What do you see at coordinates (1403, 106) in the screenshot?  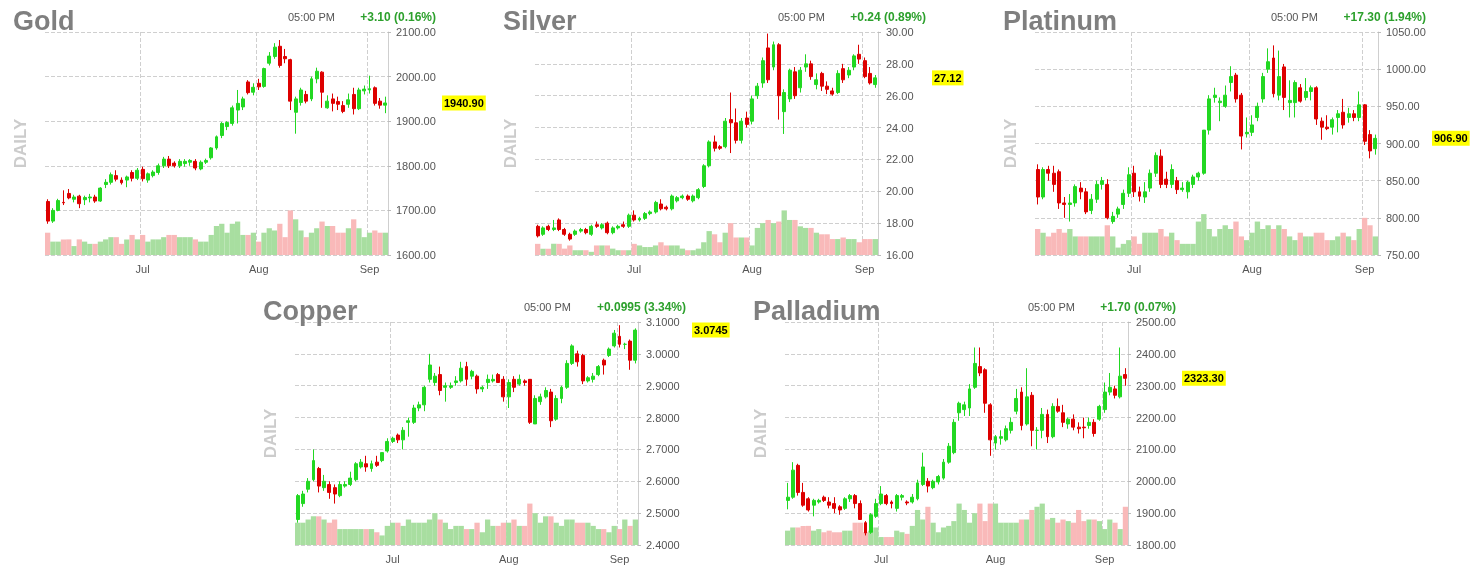 I see `y-tick-label: 950.00` at bounding box center [1403, 106].